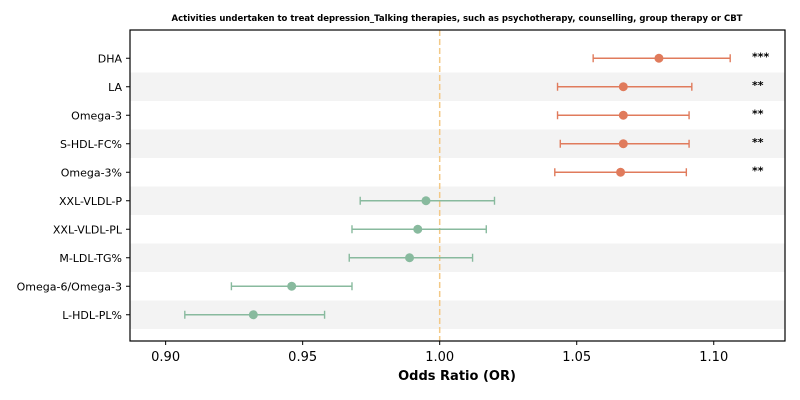 The height and width of the screenshot is (400, 800). Describe the element at coordinates (110, 58) in the screenshot. I see `category-label: DHA` at that location.